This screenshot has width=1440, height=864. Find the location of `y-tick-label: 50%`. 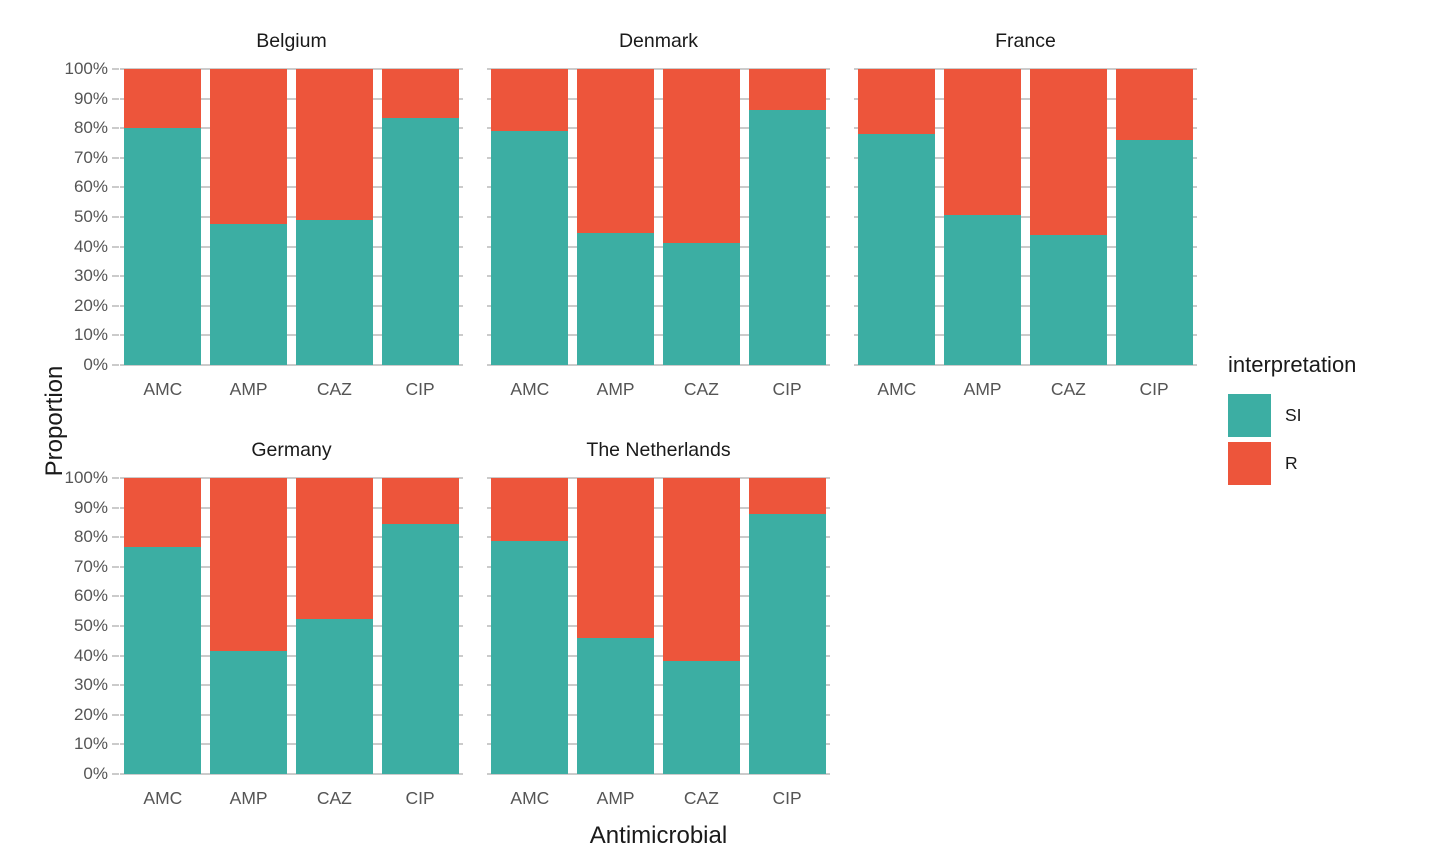

y-tick-label: 50% is located at coordinates (90, 216).